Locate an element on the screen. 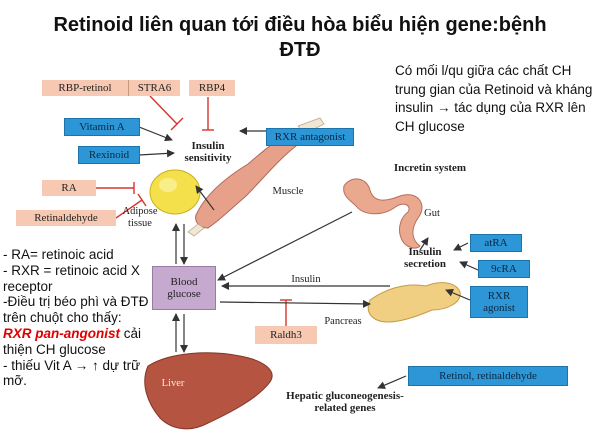 The width and height of the screenshot is (600, 441). note-emphasis: RXR pan-angonist is located at coordinates (61, 333).